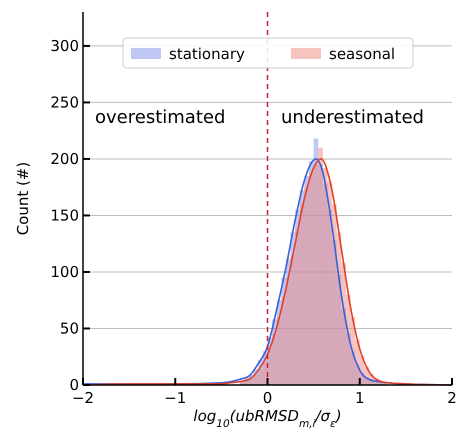  I want to click on x-axis-title: log$_{10}$(ubRMSD$_{m,i}$/σ$_{ε}$), so click(267, 418).